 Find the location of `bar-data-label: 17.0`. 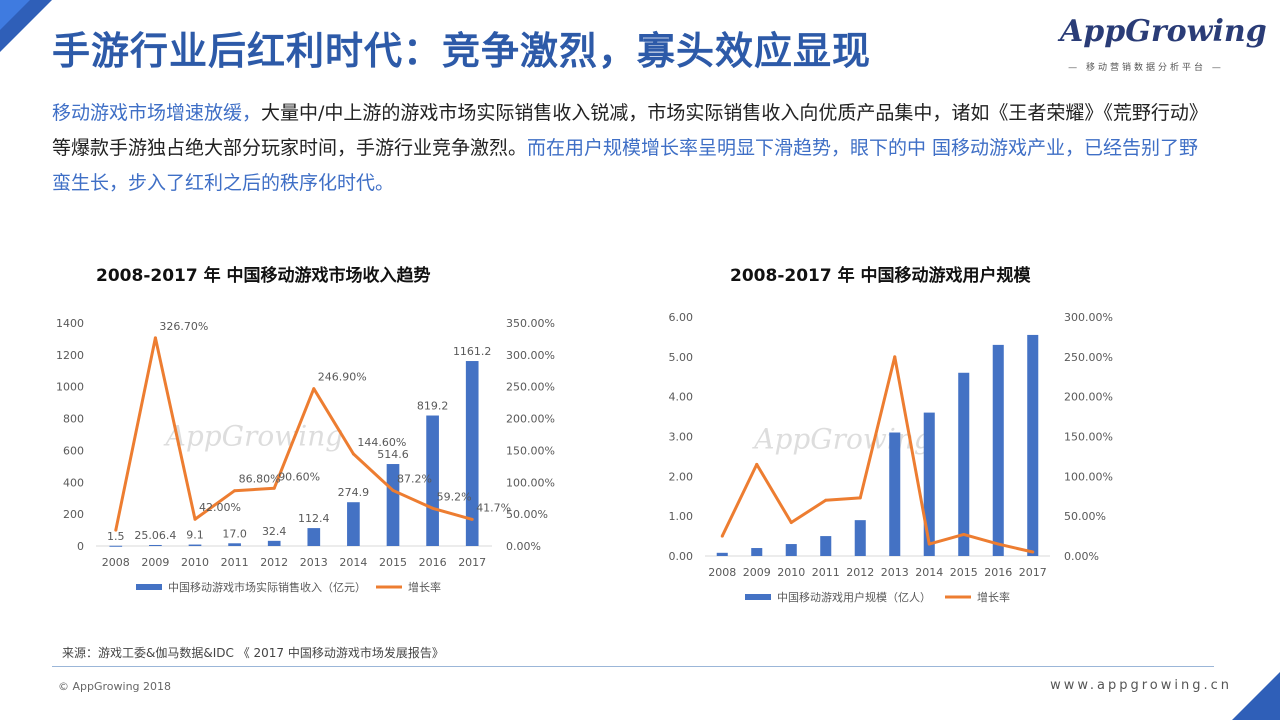

bar-data-label: 17.0 is located at coordinates (234, 533).